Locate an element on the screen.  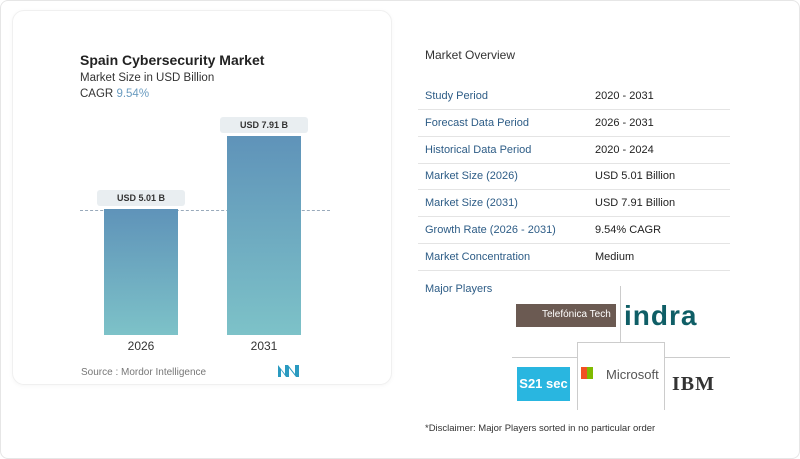
data-label: USD 7.91 B is located at coordinates (264, 124).